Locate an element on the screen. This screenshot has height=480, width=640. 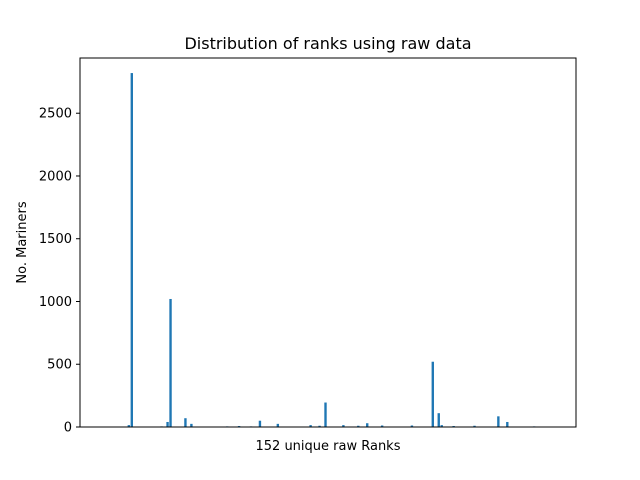
y-tick-label: 0 is located at coordinates (68, 428).